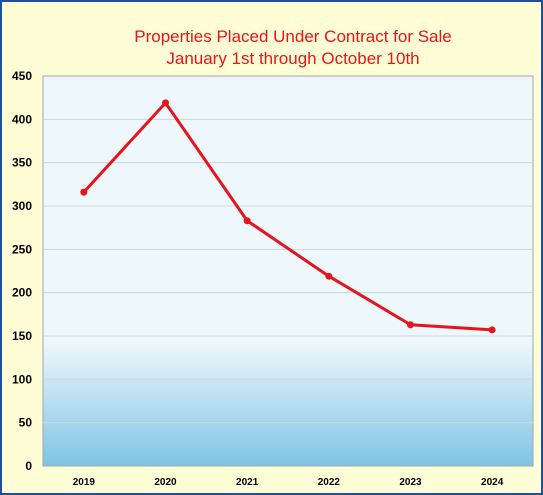  I want to click on y-tick-label: 0, so click(28, 466).